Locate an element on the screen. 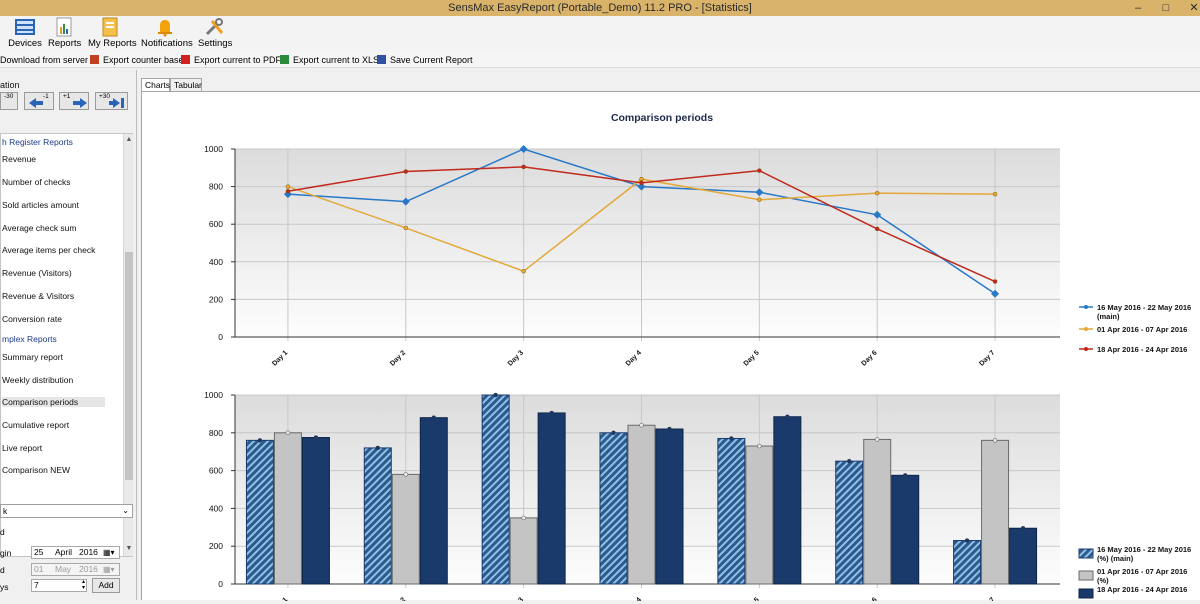 Image resolution: width=1200 pixels, height=604 pixels. bar-tick-label-x: Day 1 is located at coordinates (280, 598).